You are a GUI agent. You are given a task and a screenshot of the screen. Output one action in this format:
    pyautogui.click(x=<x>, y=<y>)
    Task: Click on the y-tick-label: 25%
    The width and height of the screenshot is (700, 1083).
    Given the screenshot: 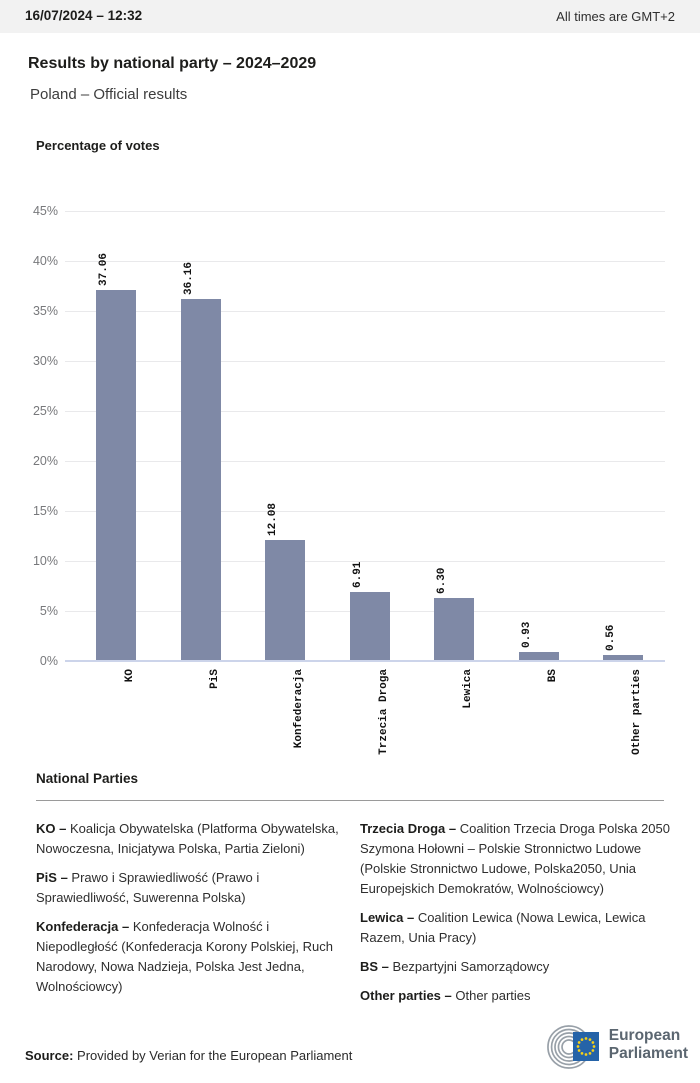 What is the action you would take?
    pyautogui.click(x=45, y=411)
    